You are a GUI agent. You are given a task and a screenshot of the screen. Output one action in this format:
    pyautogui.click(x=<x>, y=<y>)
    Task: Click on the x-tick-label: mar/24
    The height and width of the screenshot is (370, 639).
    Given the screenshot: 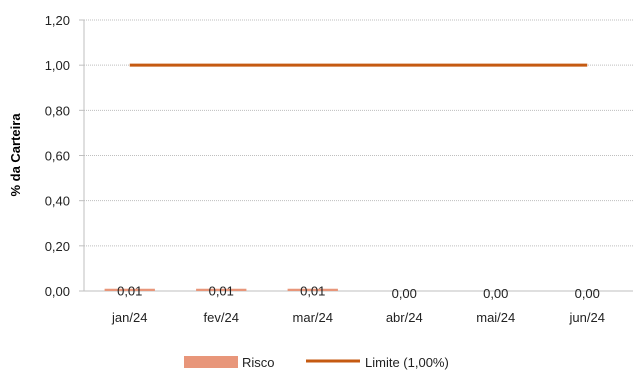 What is the action you would take?
    pyautogui.click(x=313, y=317)
    